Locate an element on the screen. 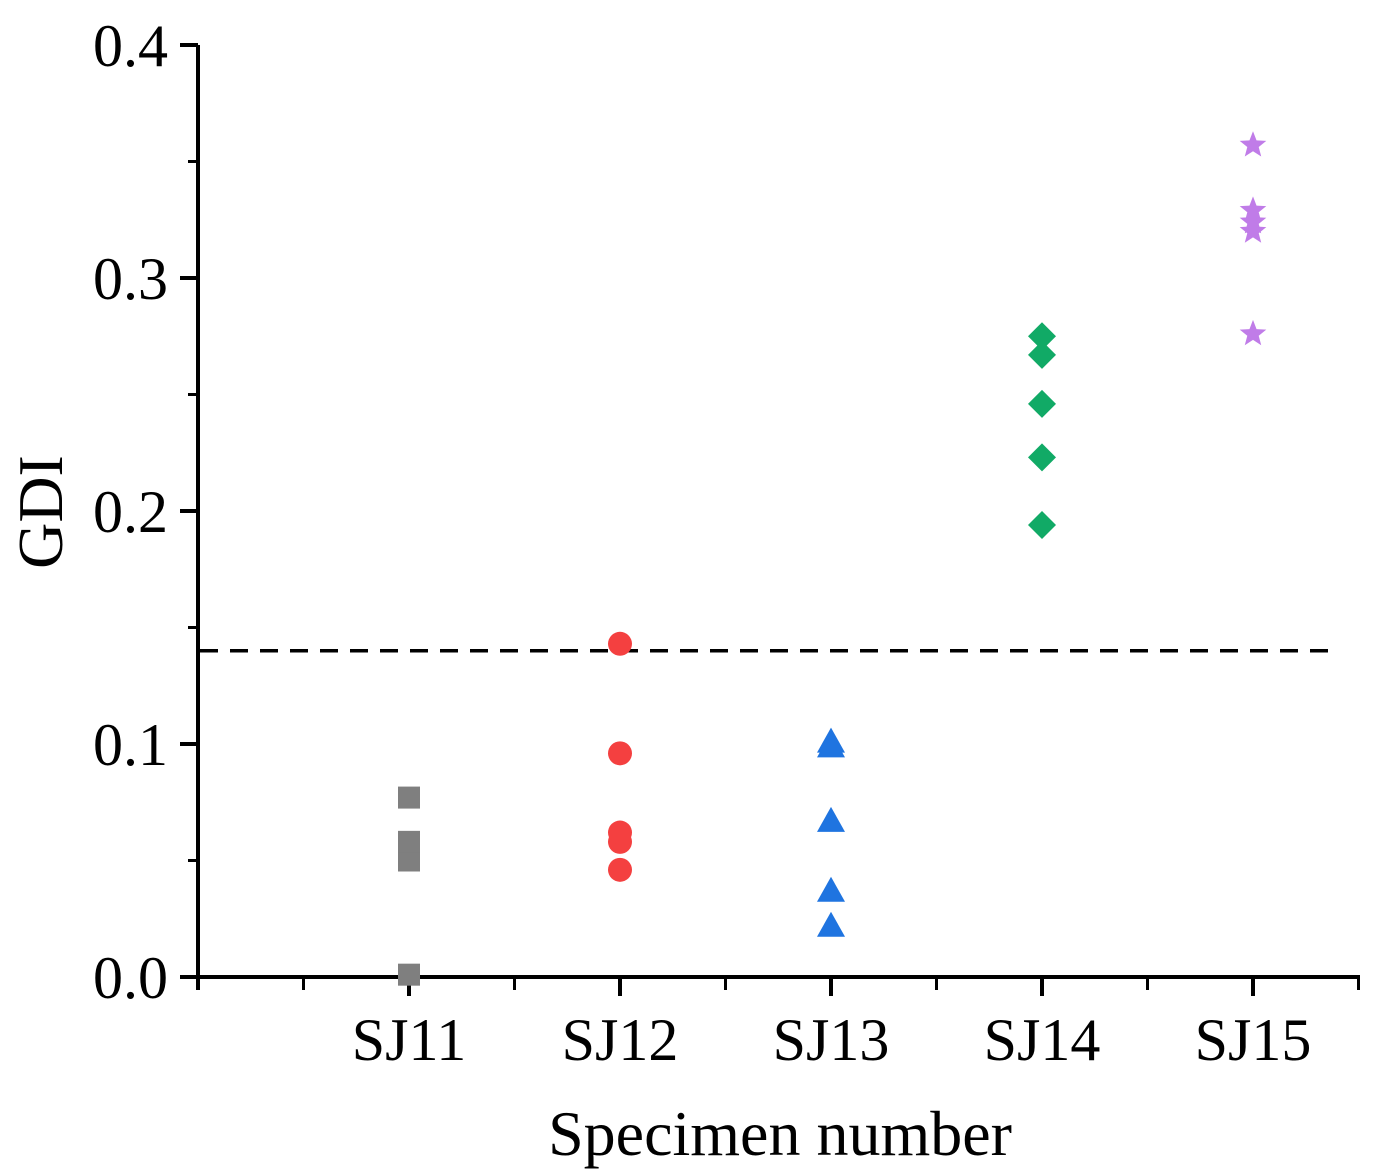  y-tick-label: 0.4 is located at coordinates (130, 46).